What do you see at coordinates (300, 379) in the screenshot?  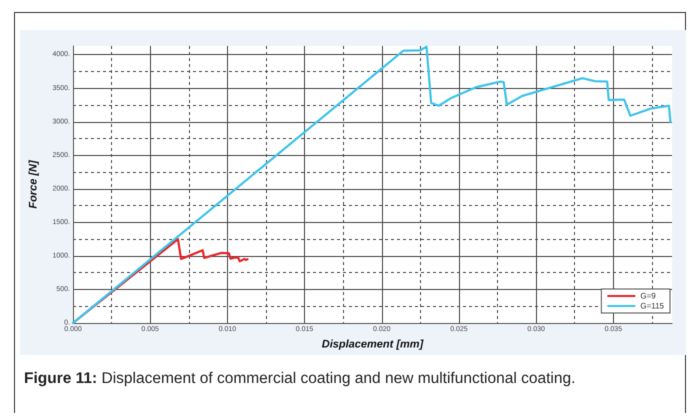 I see `caption: Figure 11: Displacement of commercial coating and new multifunctional coating.` at bounding box center [300, 379].